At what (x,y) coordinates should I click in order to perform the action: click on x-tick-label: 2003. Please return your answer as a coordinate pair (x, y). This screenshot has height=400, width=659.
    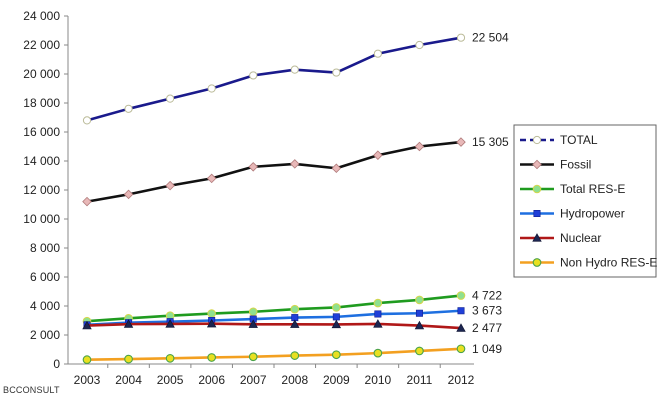
    Looking at the image, I should click on (87, 380).